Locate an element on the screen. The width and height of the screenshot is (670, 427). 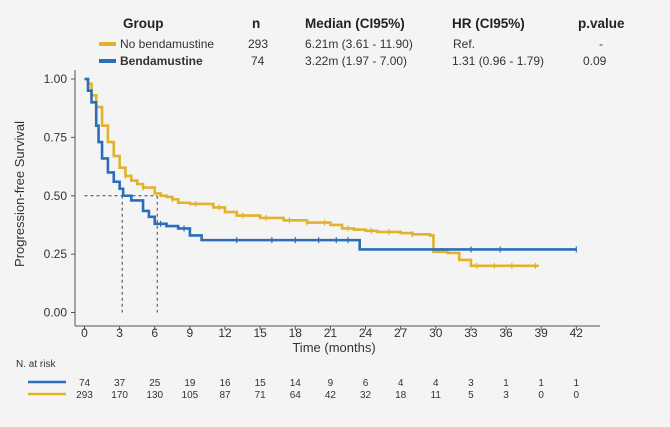
legend-group-bendamustine: Bendamustine is located at coordinates (161, 61).